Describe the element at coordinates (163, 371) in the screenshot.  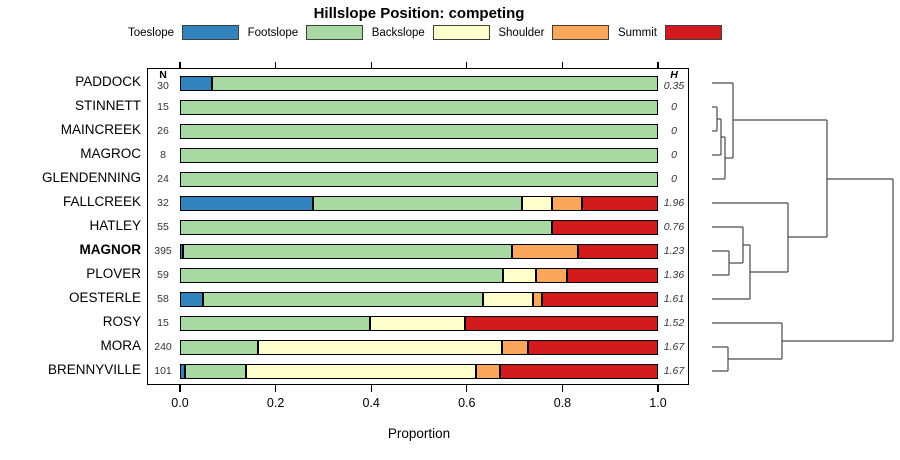
I see `n-value: 101` at that location.